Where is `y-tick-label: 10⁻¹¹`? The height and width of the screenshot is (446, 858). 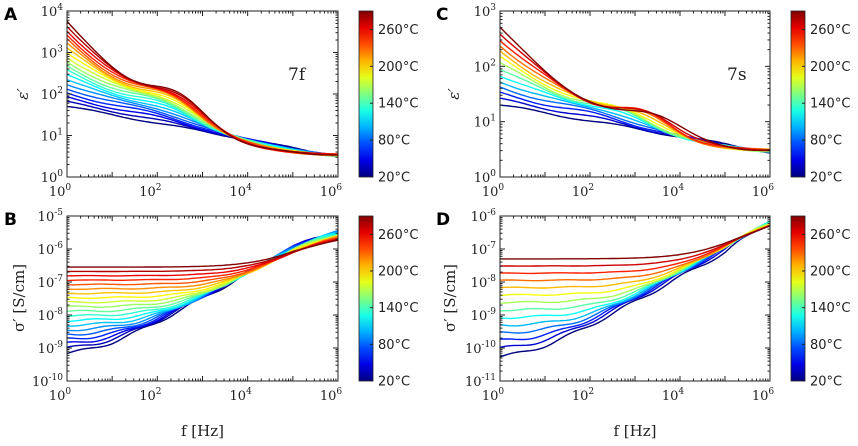
y-tick-label: 10⁻¹¹ is located at coordinates (480, 381).